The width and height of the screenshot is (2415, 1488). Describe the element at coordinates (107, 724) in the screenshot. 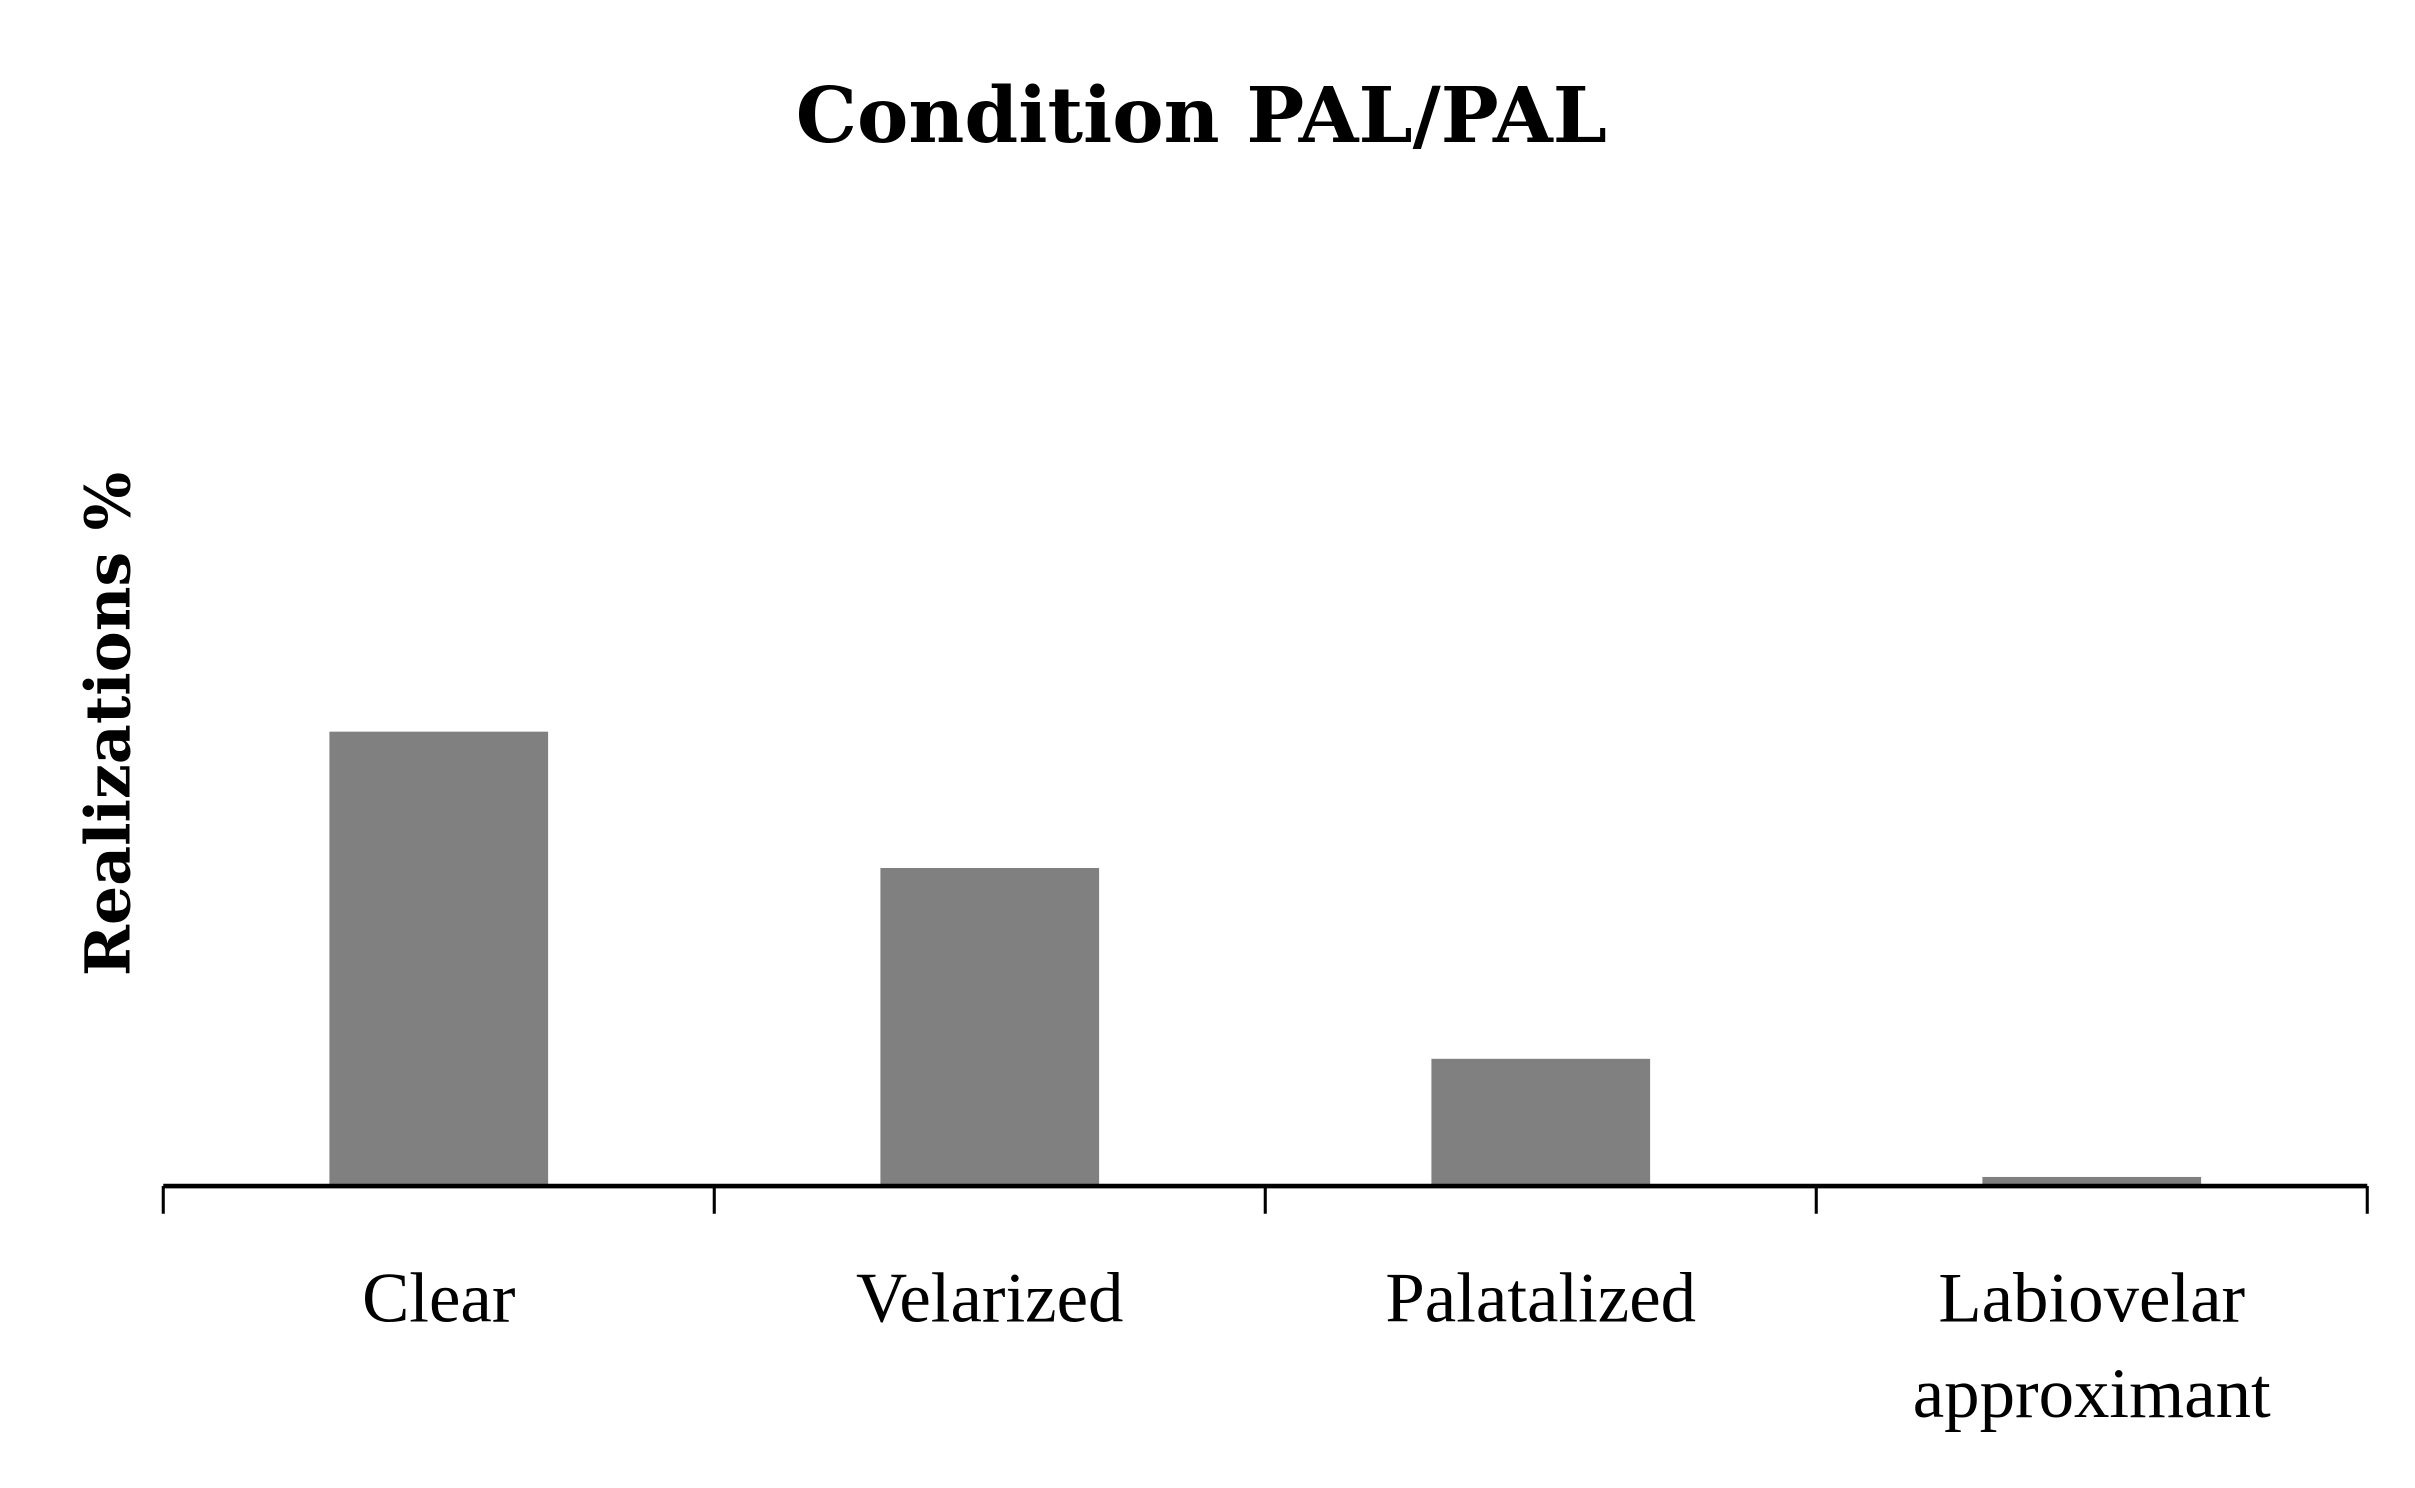

I see `y-axis-label: Realizations %` at that location.